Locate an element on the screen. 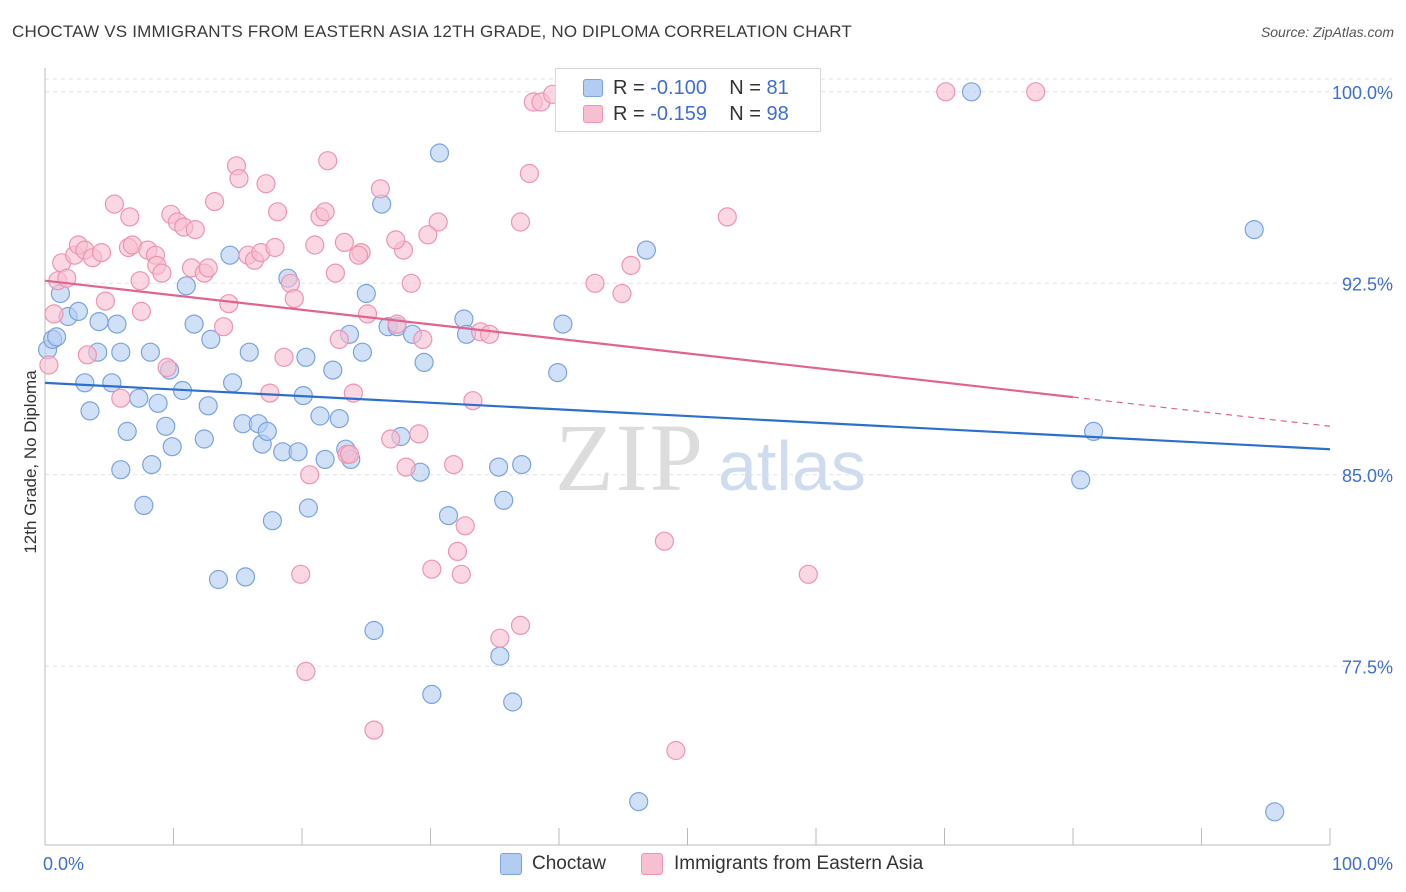 The image size is (1406, 892). choctaw-legend-swatch is located at coordinates (511, 864).